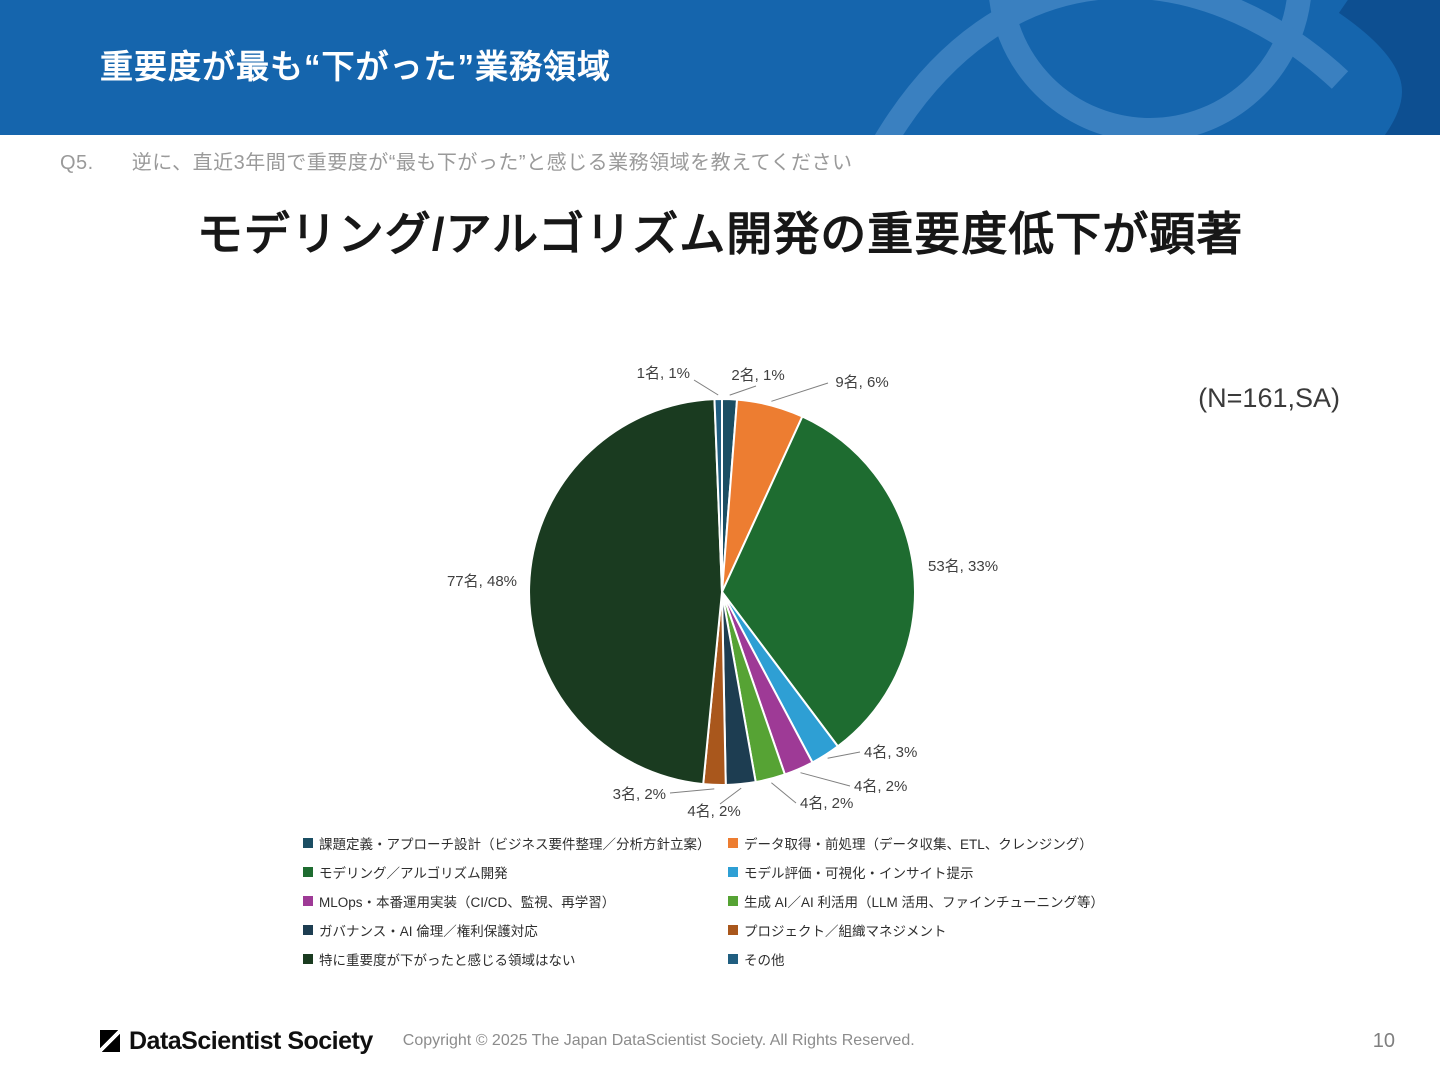 This screenshot has width=1440, height=1080. I want to click on legend-label: 生成 AI／AI 利活用（LLM 活用、ファインチューニング等）, so click(924, 902).